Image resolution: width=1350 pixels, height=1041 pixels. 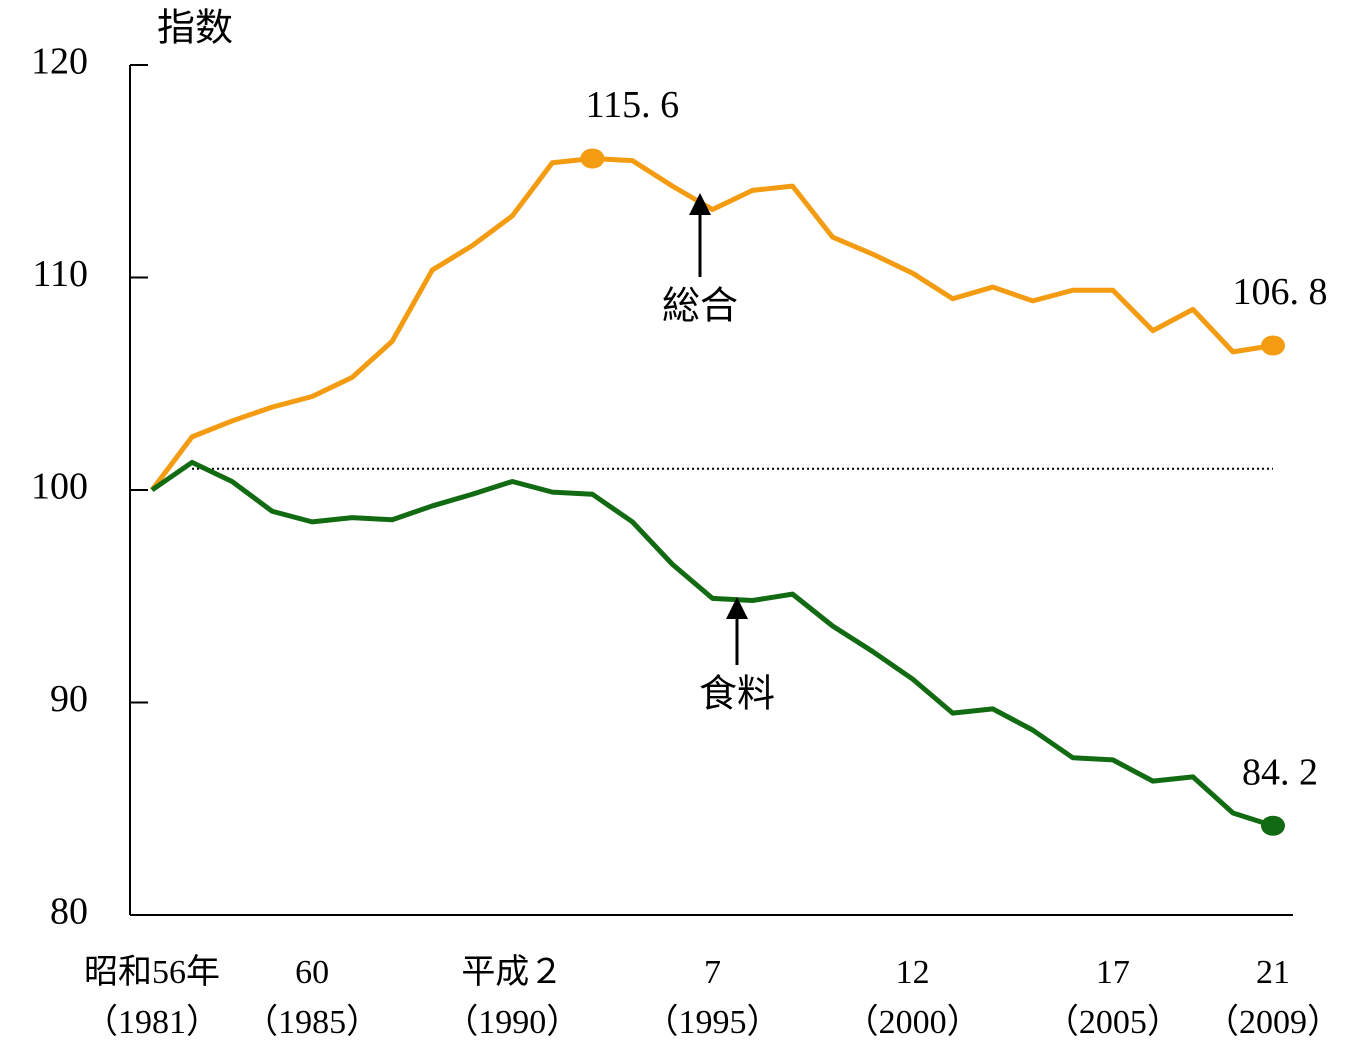 What do you see at coordinates (59, 62) in the screenshot?
I see `y-tick-label: 120` at bounding box center [59, 62].